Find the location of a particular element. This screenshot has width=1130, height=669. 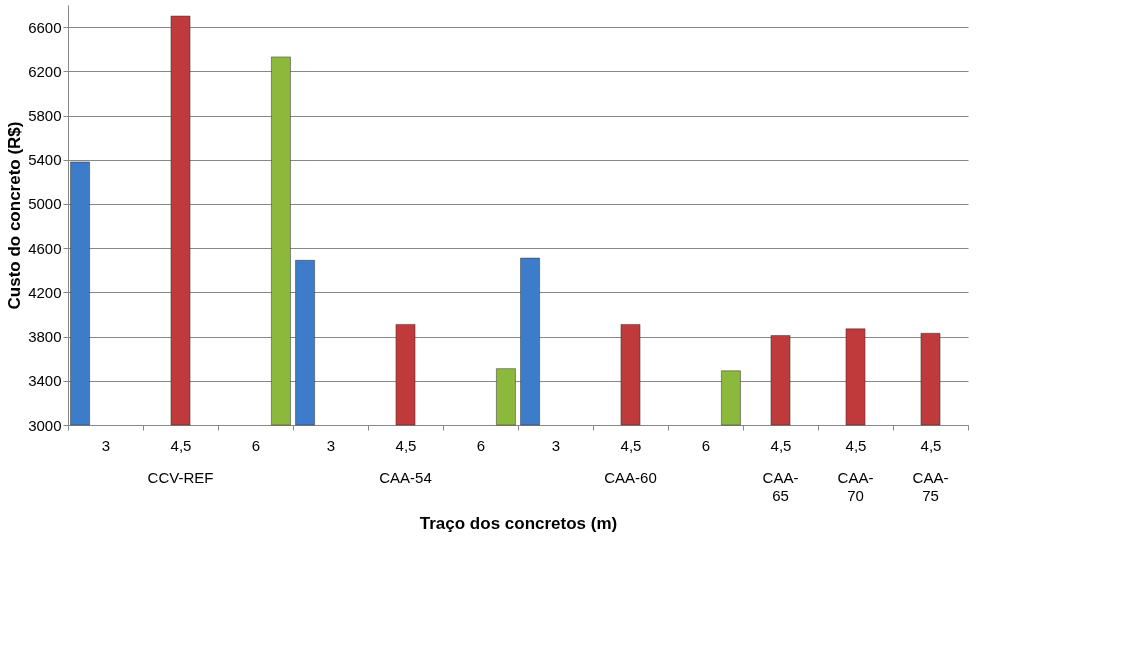

text: CAA-65 is located at coordinates (780, 486).